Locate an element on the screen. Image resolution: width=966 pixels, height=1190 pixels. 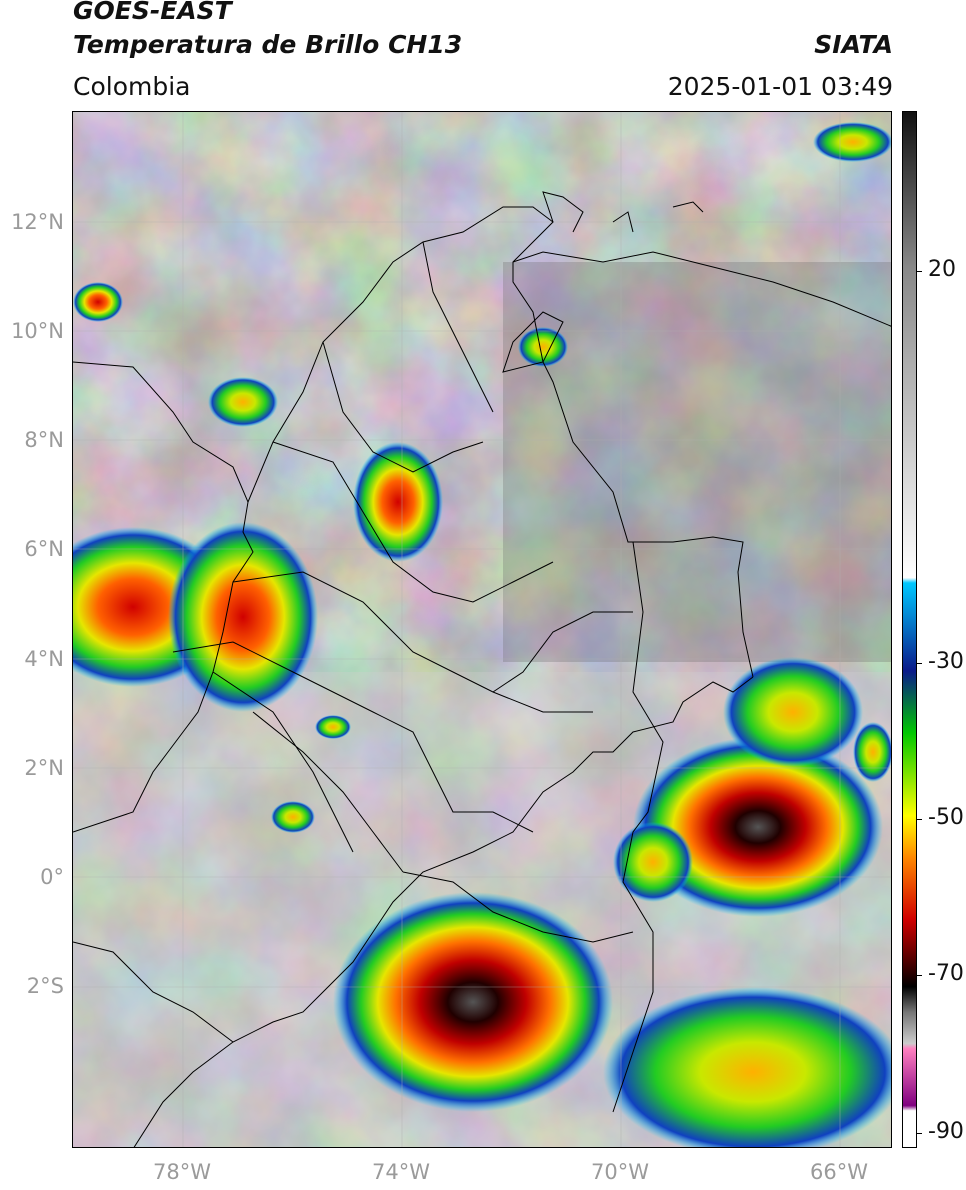
lon-label: 74°W is located at coordinates (401, 1172).